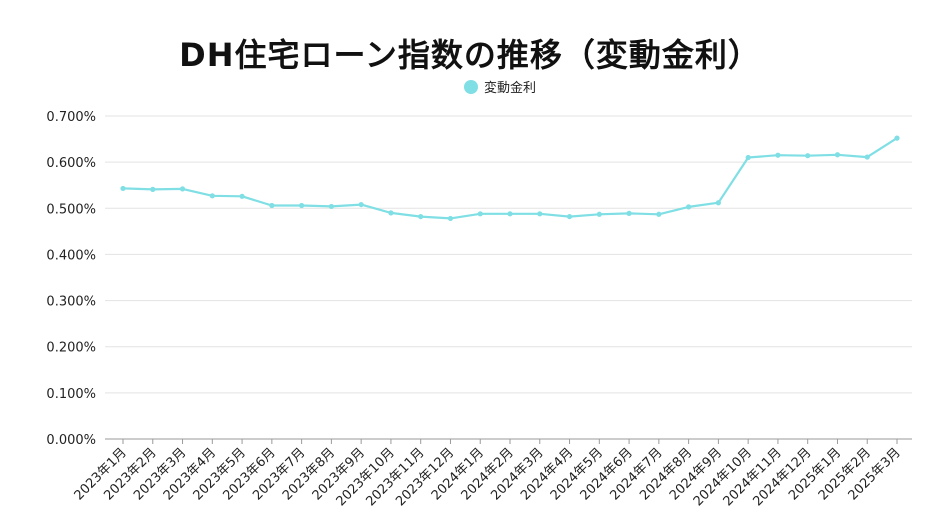  What do you see at coordinates (71, 163) in the screenshot?
I see `y-tick-label: 0.600%` at bounding box center [71, 163].